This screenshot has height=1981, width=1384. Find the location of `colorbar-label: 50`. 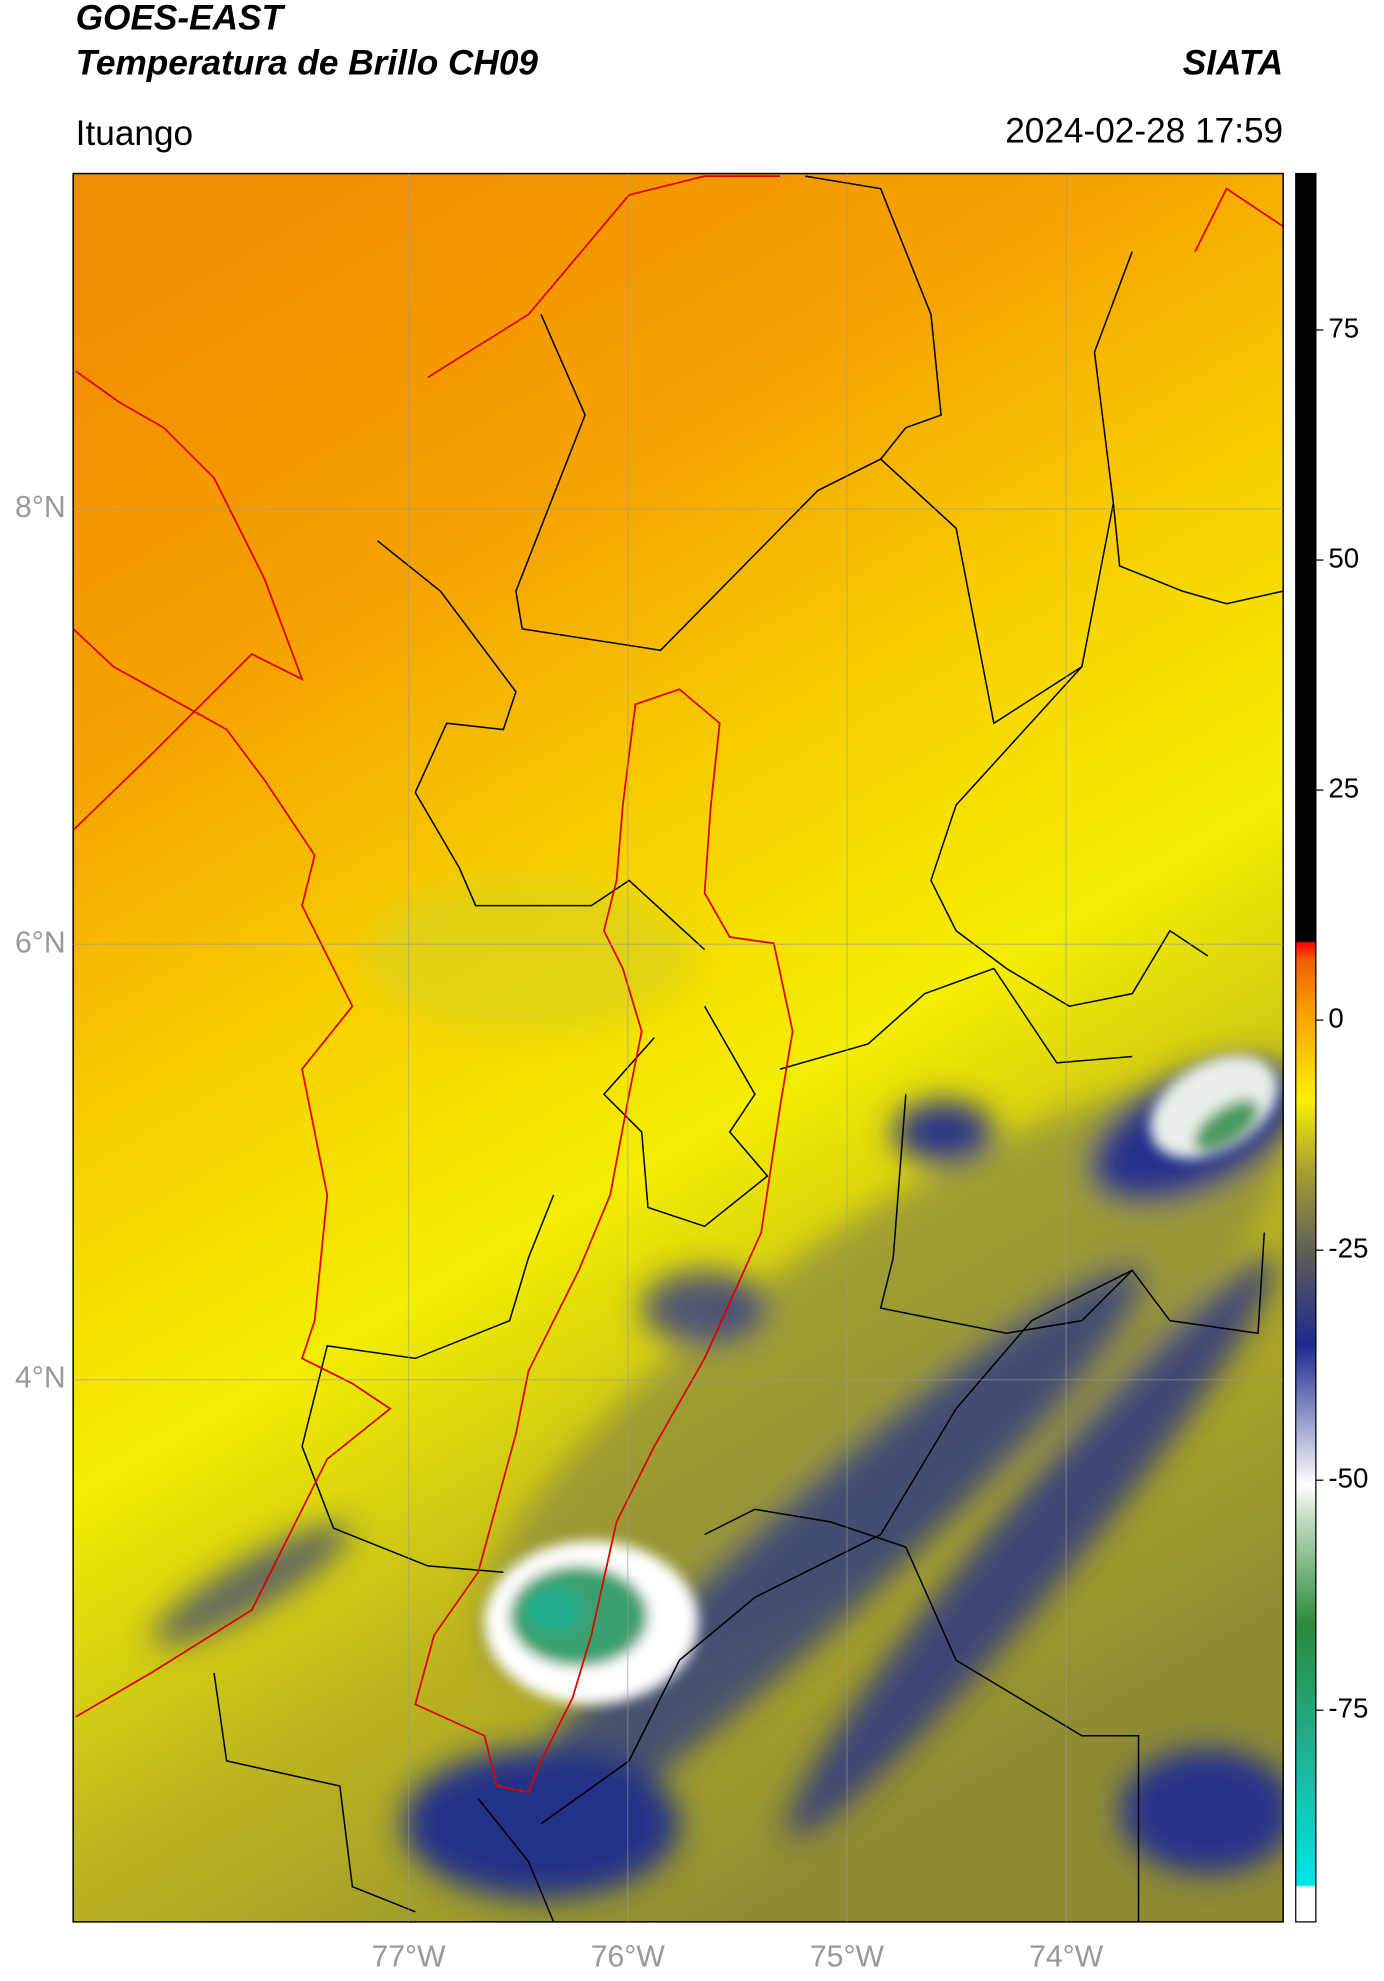

colorbar-label: 50 is located at coordinates (1343, 557).